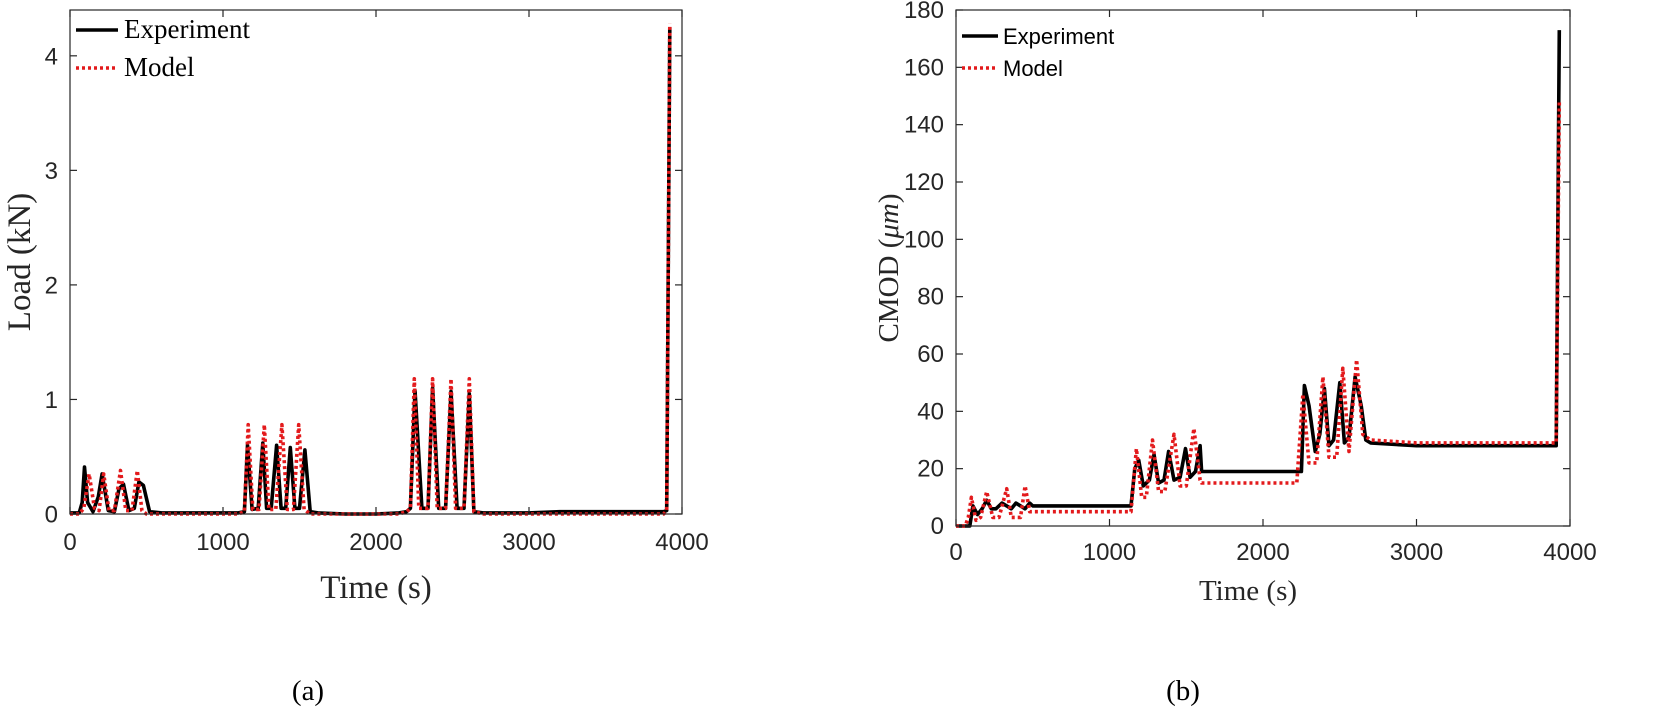  I want to click on chart-b-x-axis-label: Time (s), so click(1248, 591).